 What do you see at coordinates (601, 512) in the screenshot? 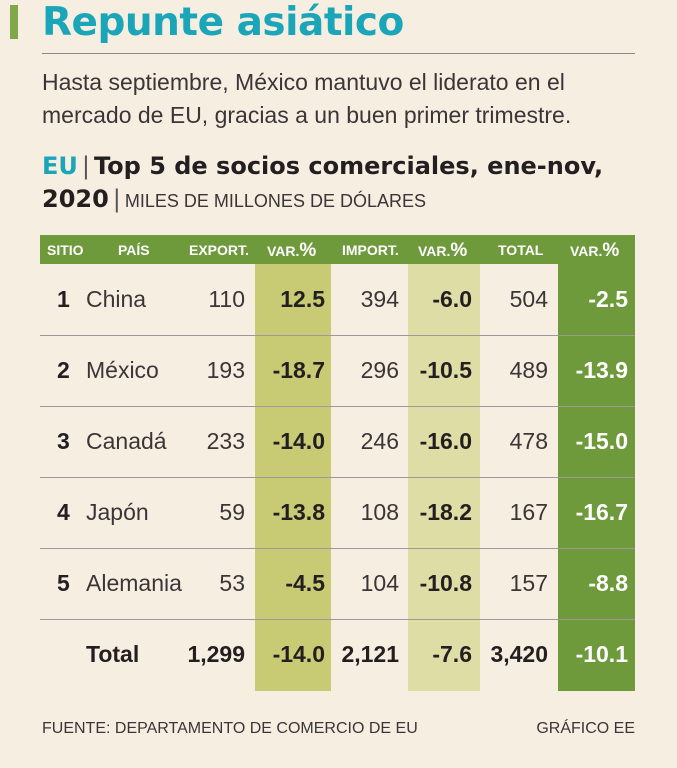
I see `total-var-cell: -16.7` at bounding box center [601, 512].